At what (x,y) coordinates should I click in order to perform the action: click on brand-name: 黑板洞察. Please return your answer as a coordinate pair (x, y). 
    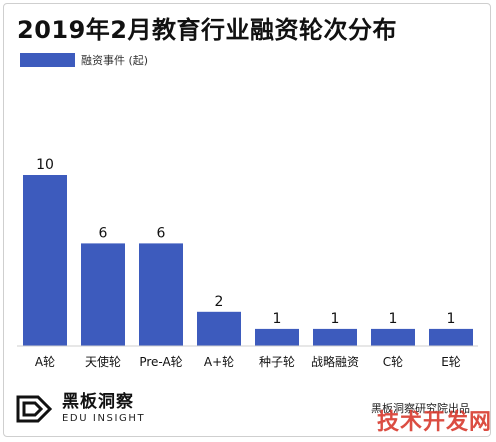
    Looking at the image, I should click on (98, 402).